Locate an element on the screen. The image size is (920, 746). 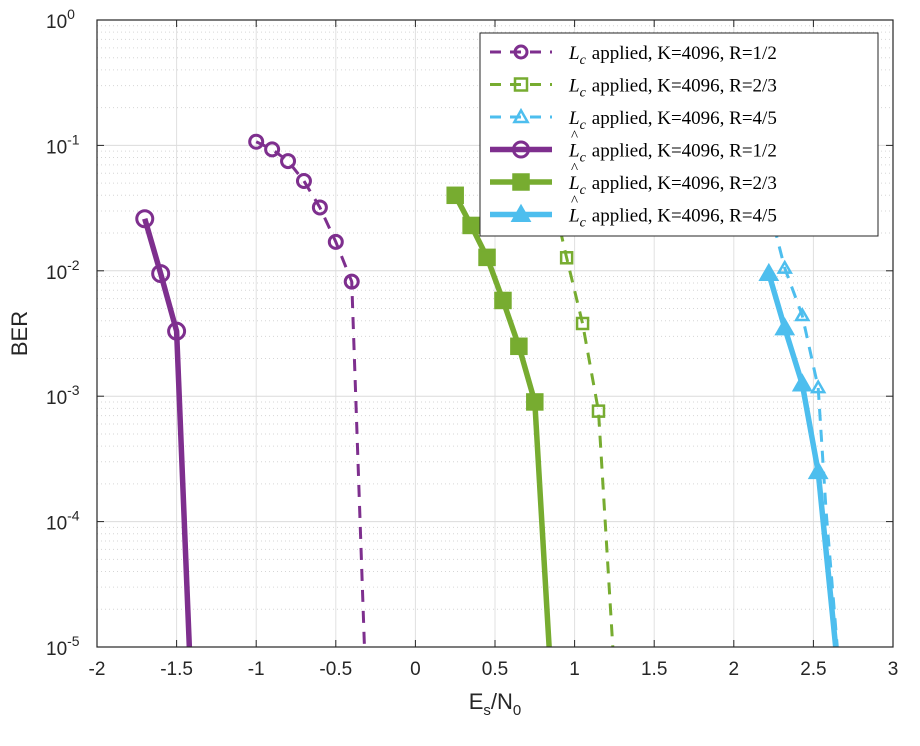
y-tick-label: 10⁻² is located at coordinates (63, 270).